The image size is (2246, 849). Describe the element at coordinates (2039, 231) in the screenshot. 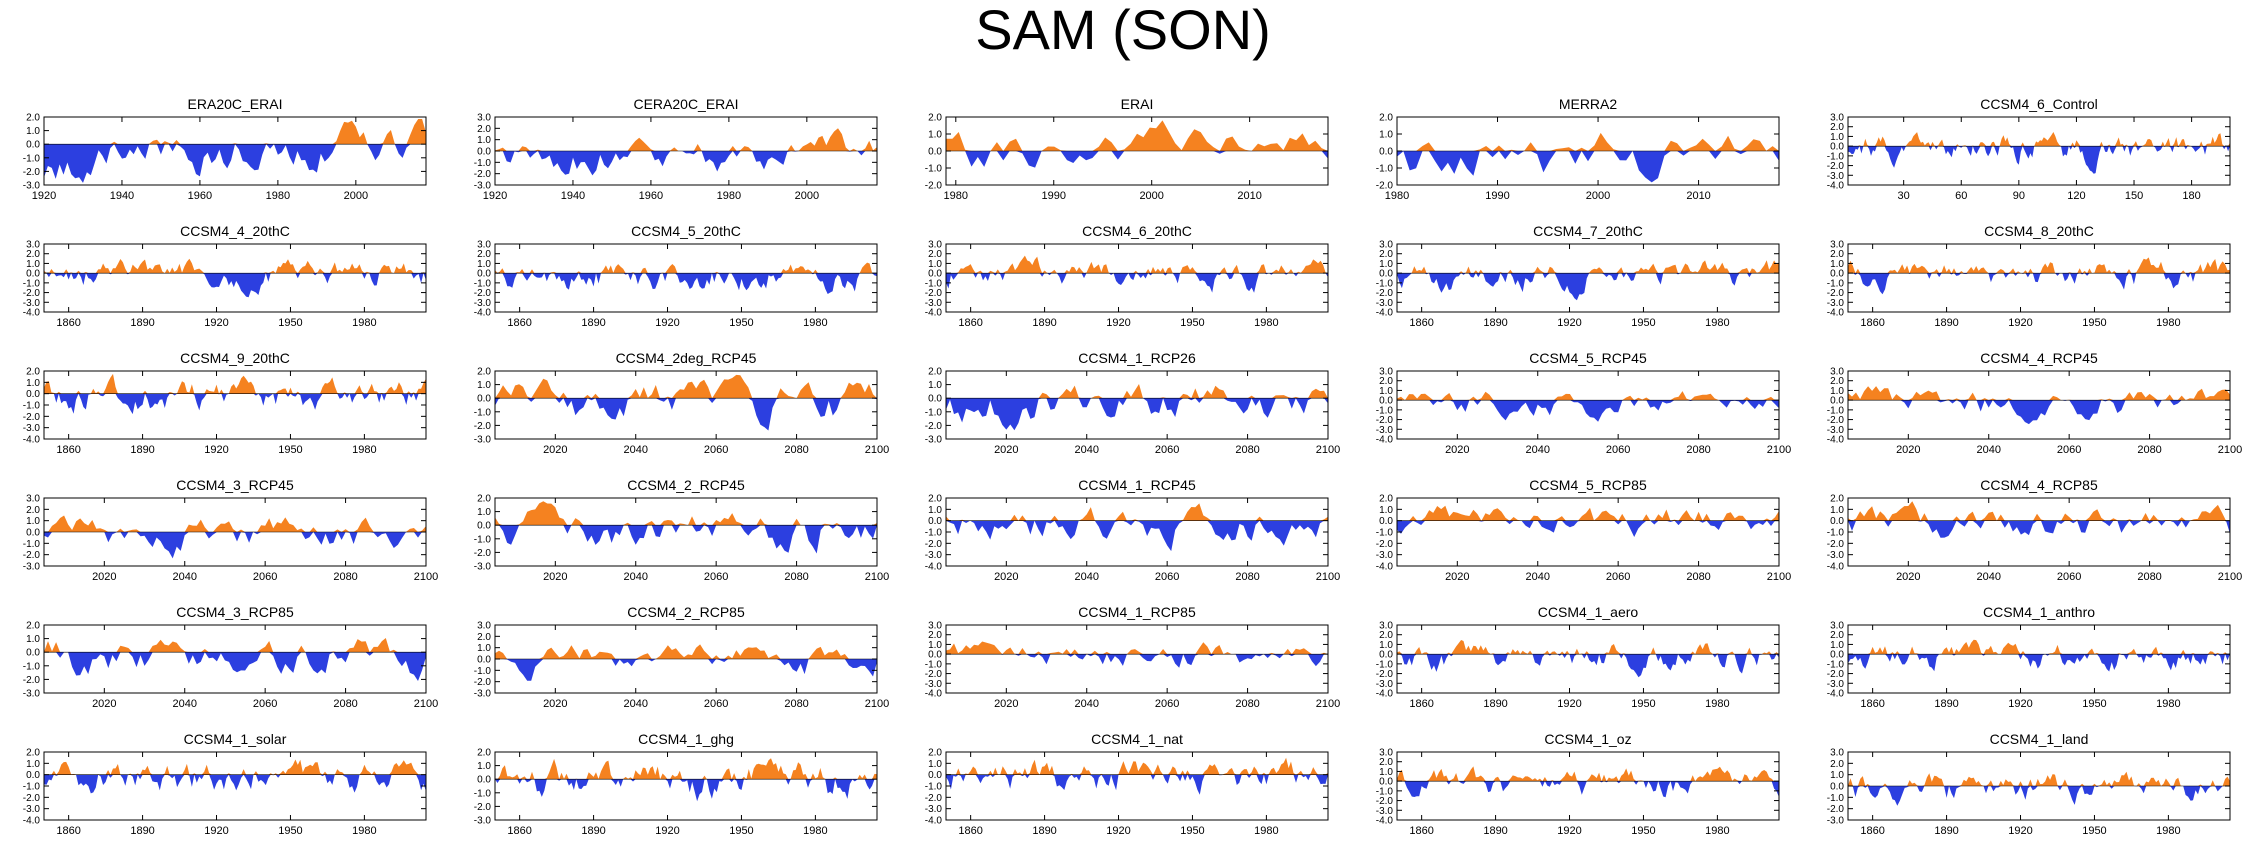

I see `panel-title: CCSM4_8_20thC` at that location.